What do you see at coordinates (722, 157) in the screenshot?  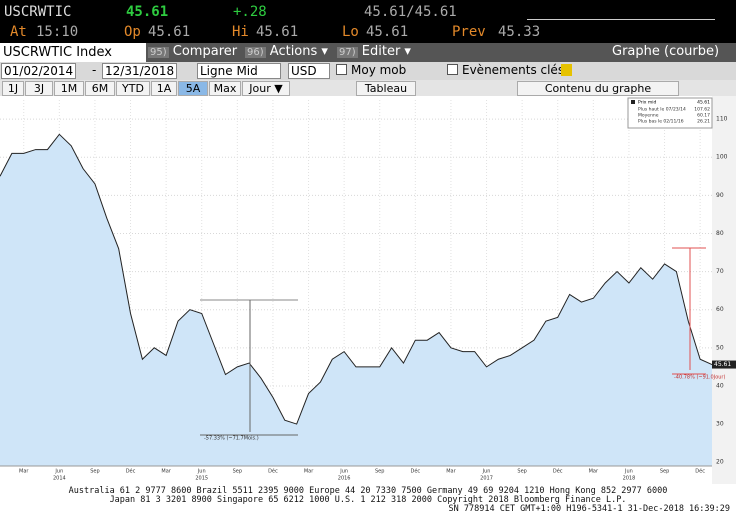 I see `y-tick-label: 100` at bounding box center [722, 157].